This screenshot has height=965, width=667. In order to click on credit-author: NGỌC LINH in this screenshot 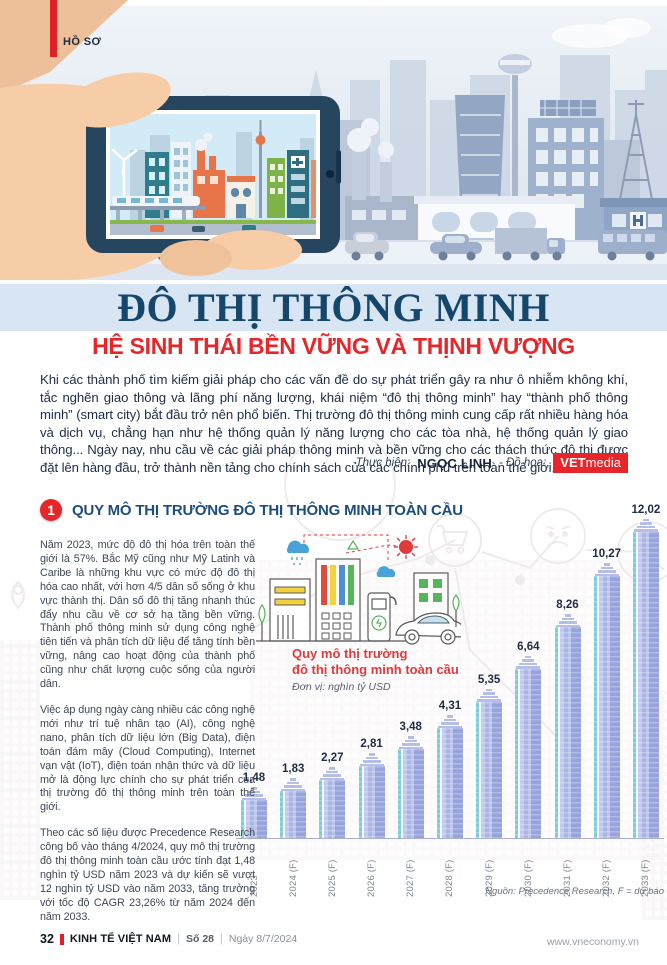, I will do `click(454, 463)`.